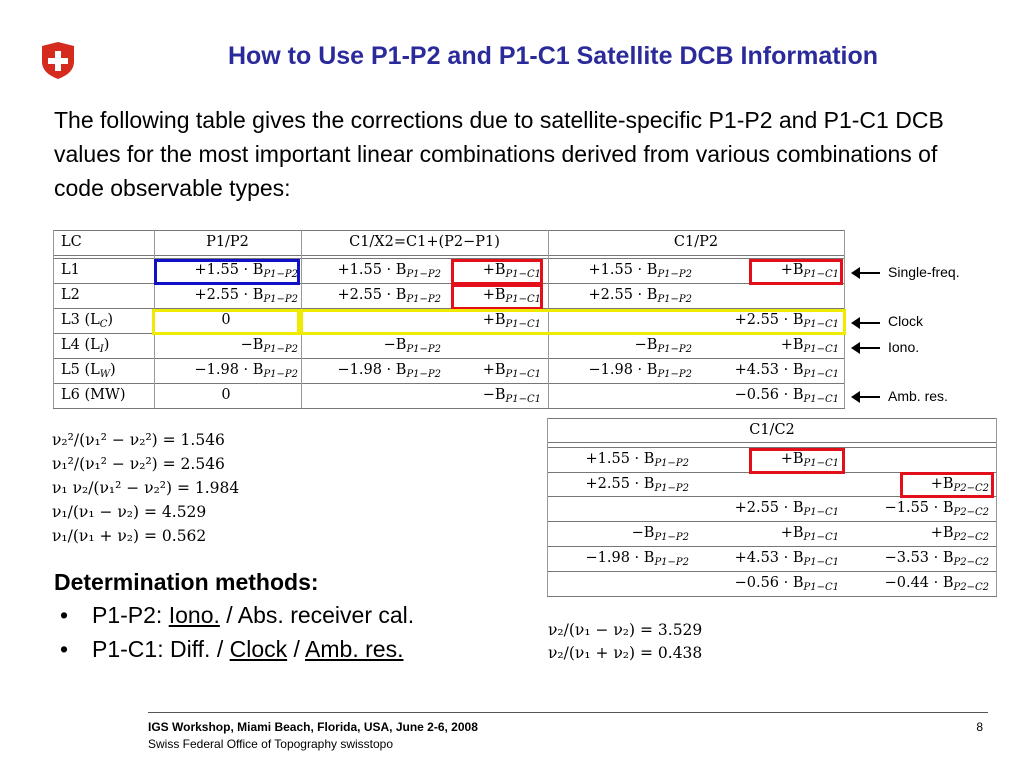 This screenshot has width=1024, height=768. I want to click on c1c2-cell-a: +1.55 · BP1−P2, so click(637, 460).